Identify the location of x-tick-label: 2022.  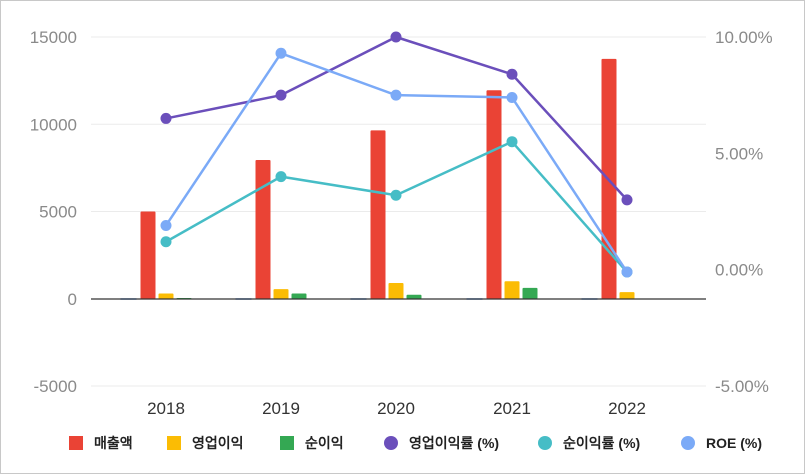
(627, 408).